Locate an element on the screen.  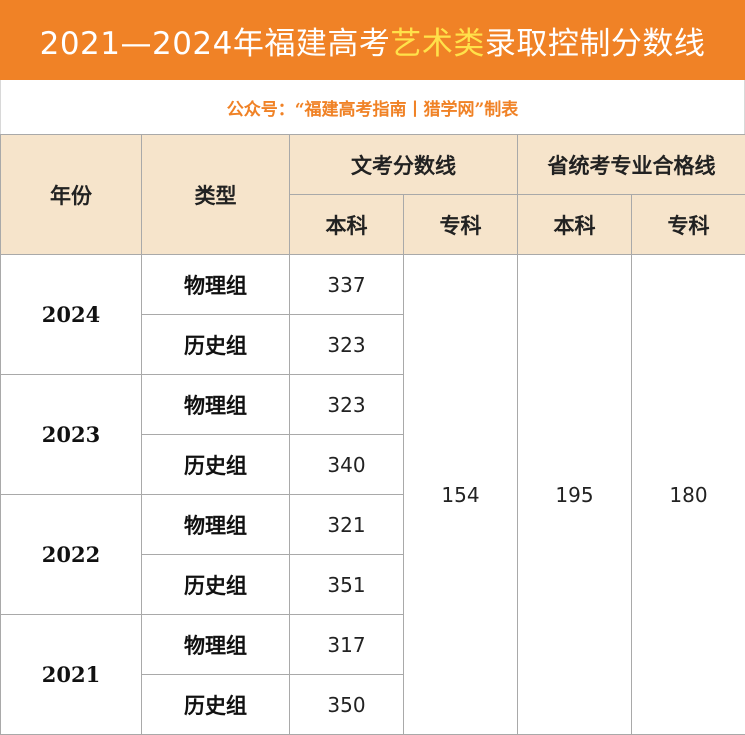
title-part1: 2021—2024年福建高考 is located at coordinates (215, 40).